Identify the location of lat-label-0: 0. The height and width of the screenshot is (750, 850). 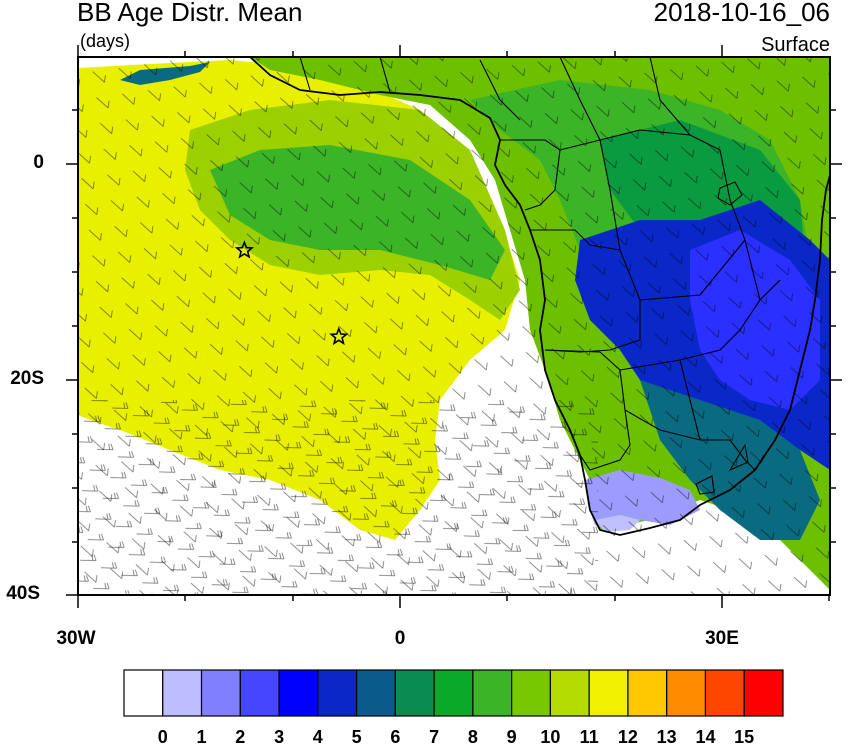
(38, 162).